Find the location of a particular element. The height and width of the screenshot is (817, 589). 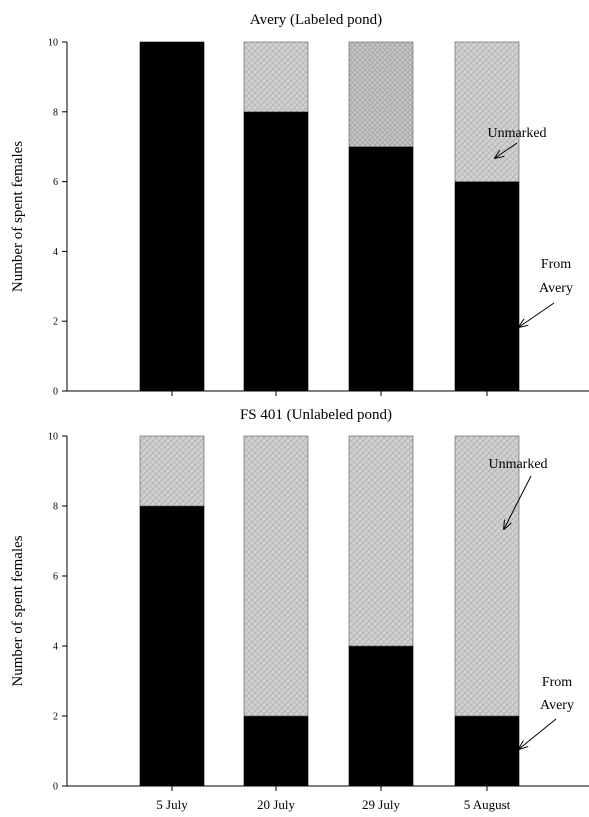

chart-title: FS 401 (Unlabeled pond) is located at coordinates (316, 415).